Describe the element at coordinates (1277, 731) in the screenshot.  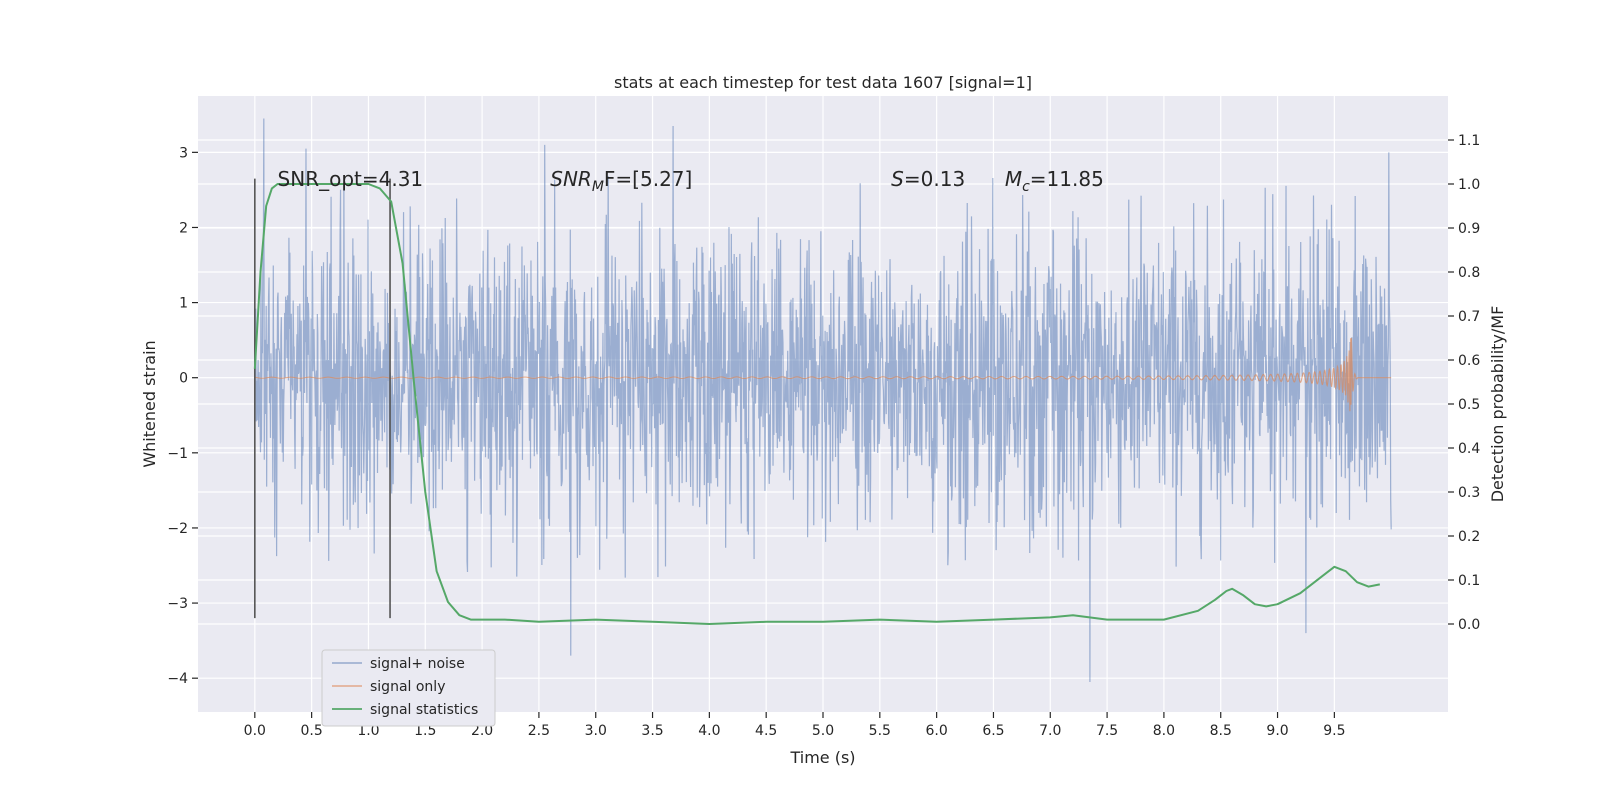
I see `x-tick-label: 9.0` at that location.